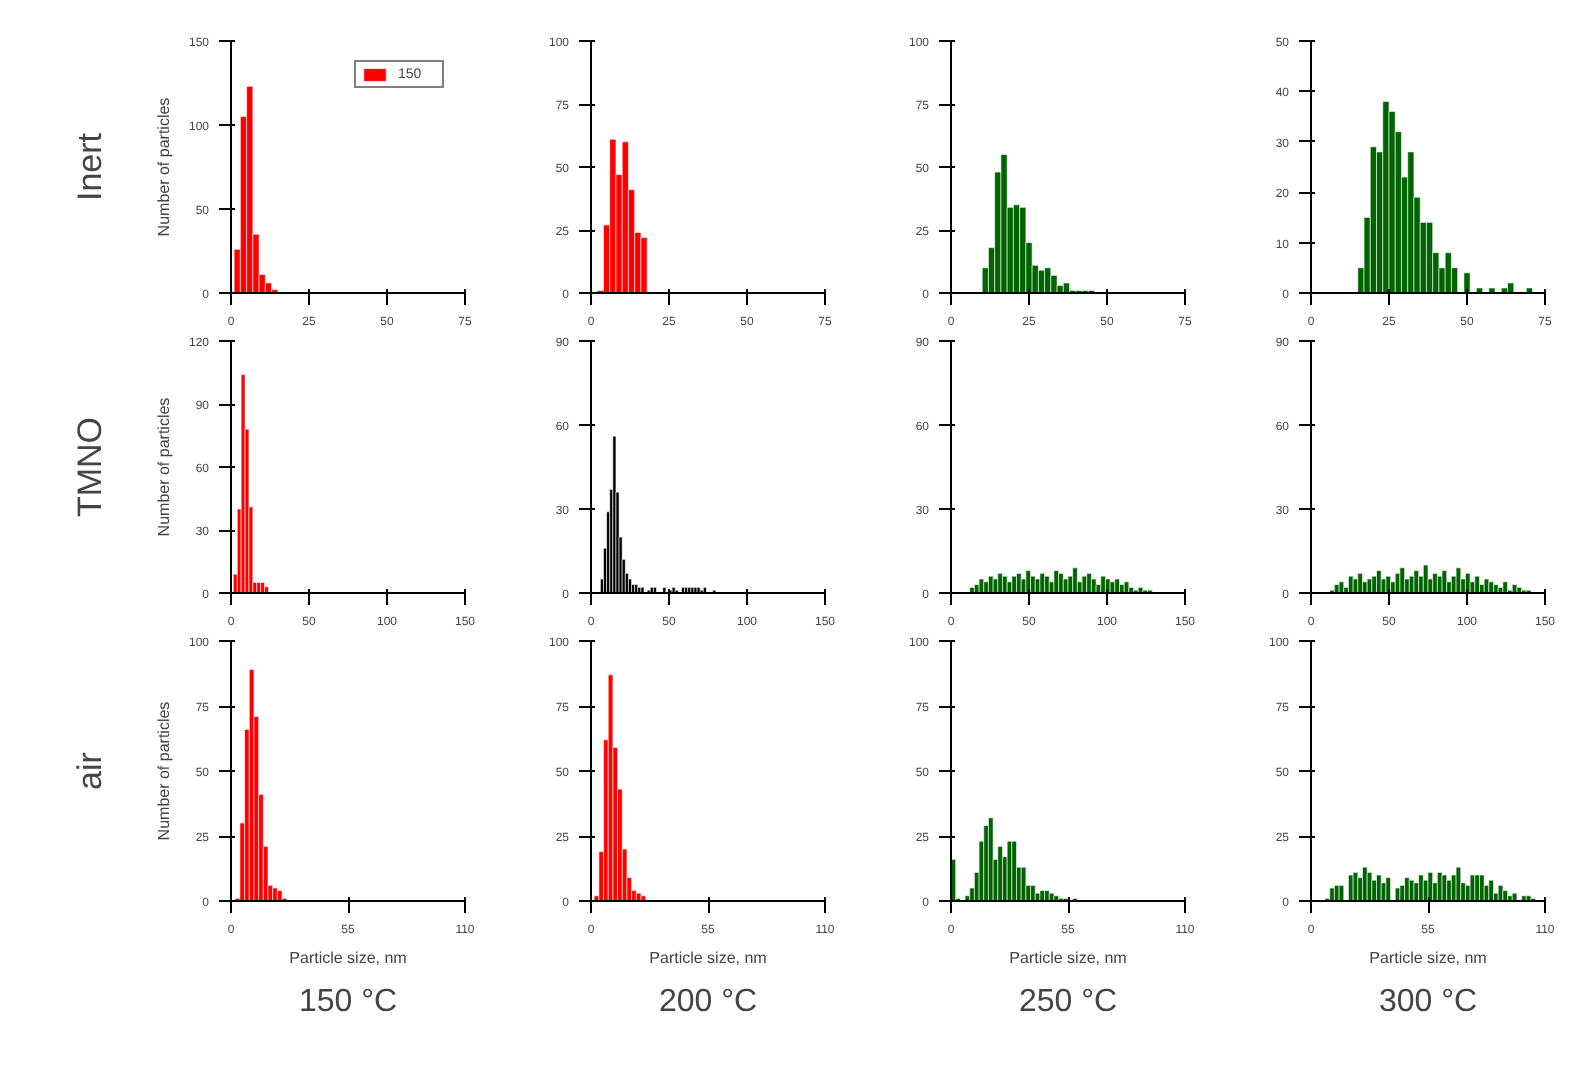  Describe the element at coordinates (90, 770) in the screenshot. I see `text: air` at that location.